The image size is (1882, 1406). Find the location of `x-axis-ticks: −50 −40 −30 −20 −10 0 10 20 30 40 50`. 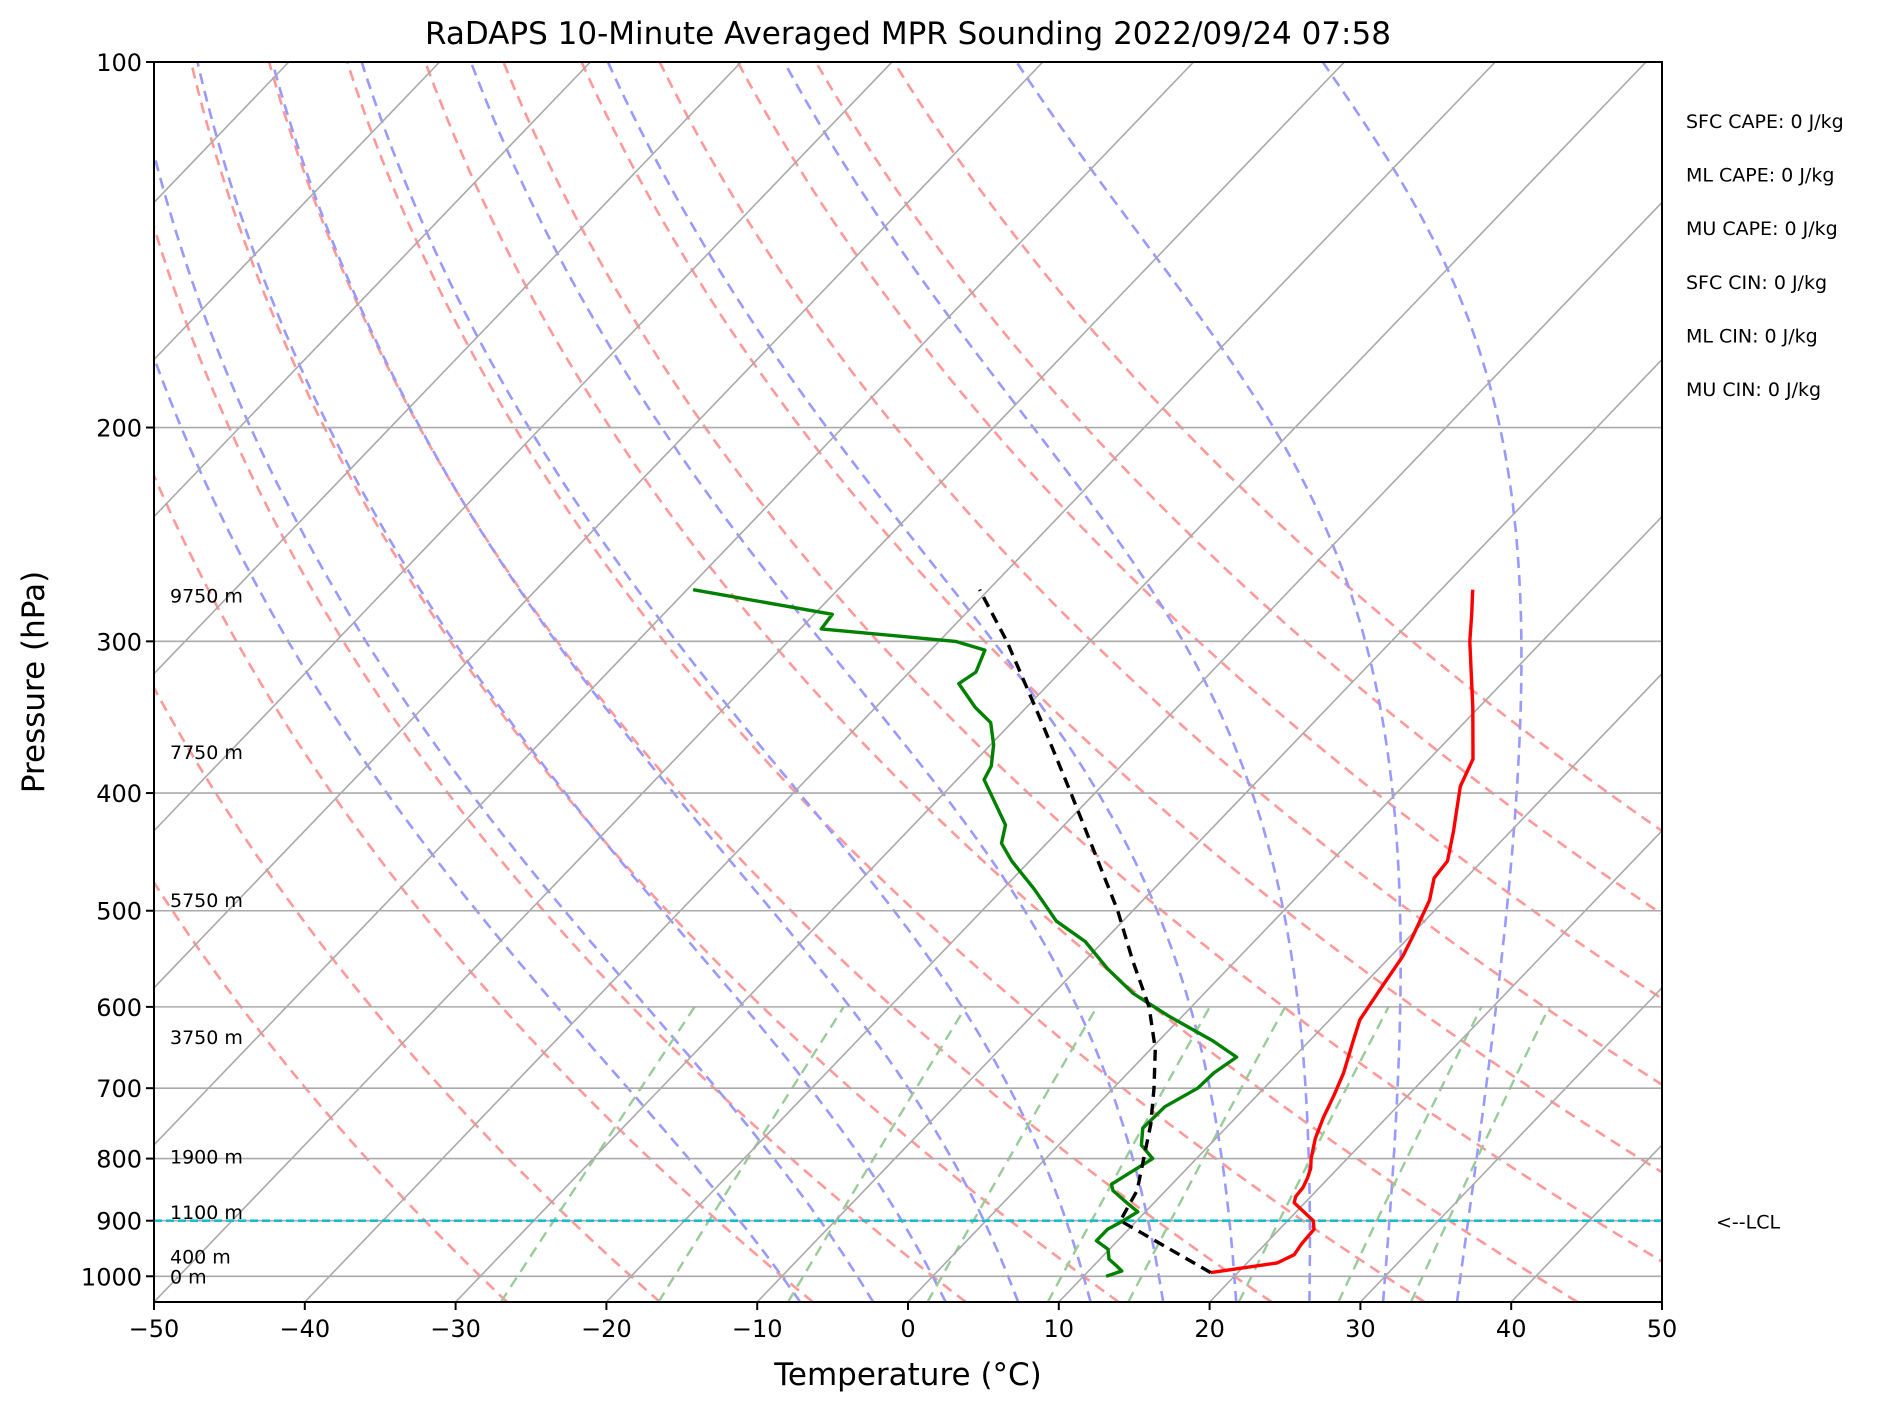

x-axis-ticks: −50 −40 −30 −20 −10 0 10 20 30 40 50 is located at coordinates (903, 1322).